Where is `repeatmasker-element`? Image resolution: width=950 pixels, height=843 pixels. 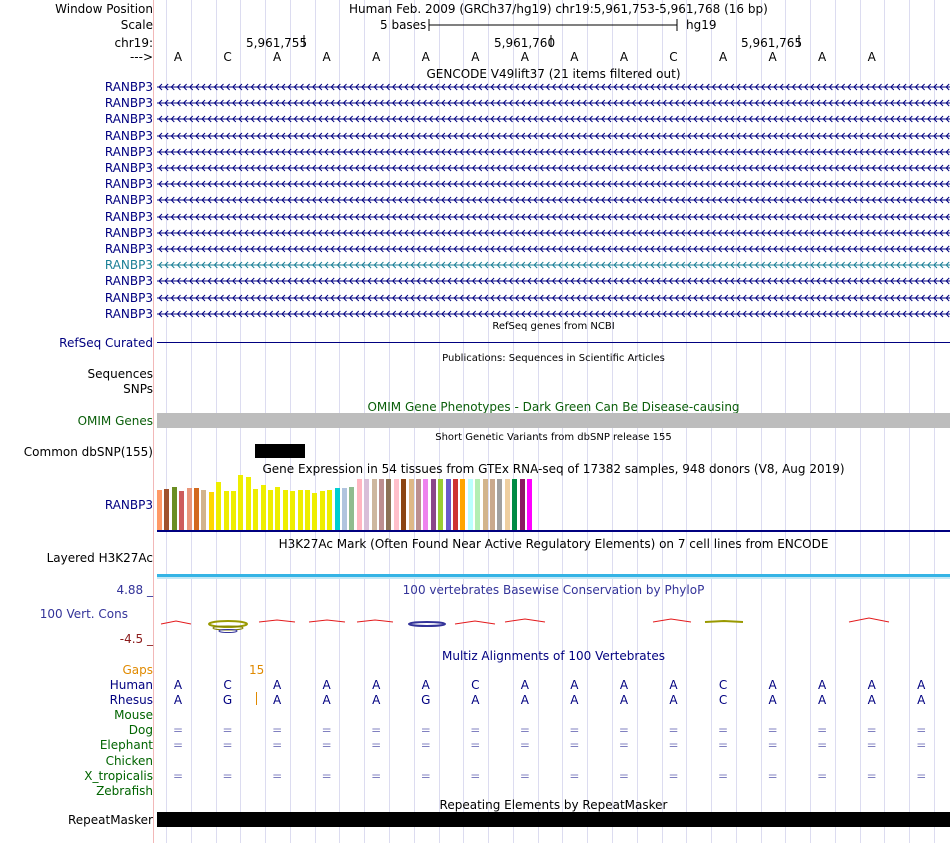
repeatmasker-element is located at coordinates (553, 819).